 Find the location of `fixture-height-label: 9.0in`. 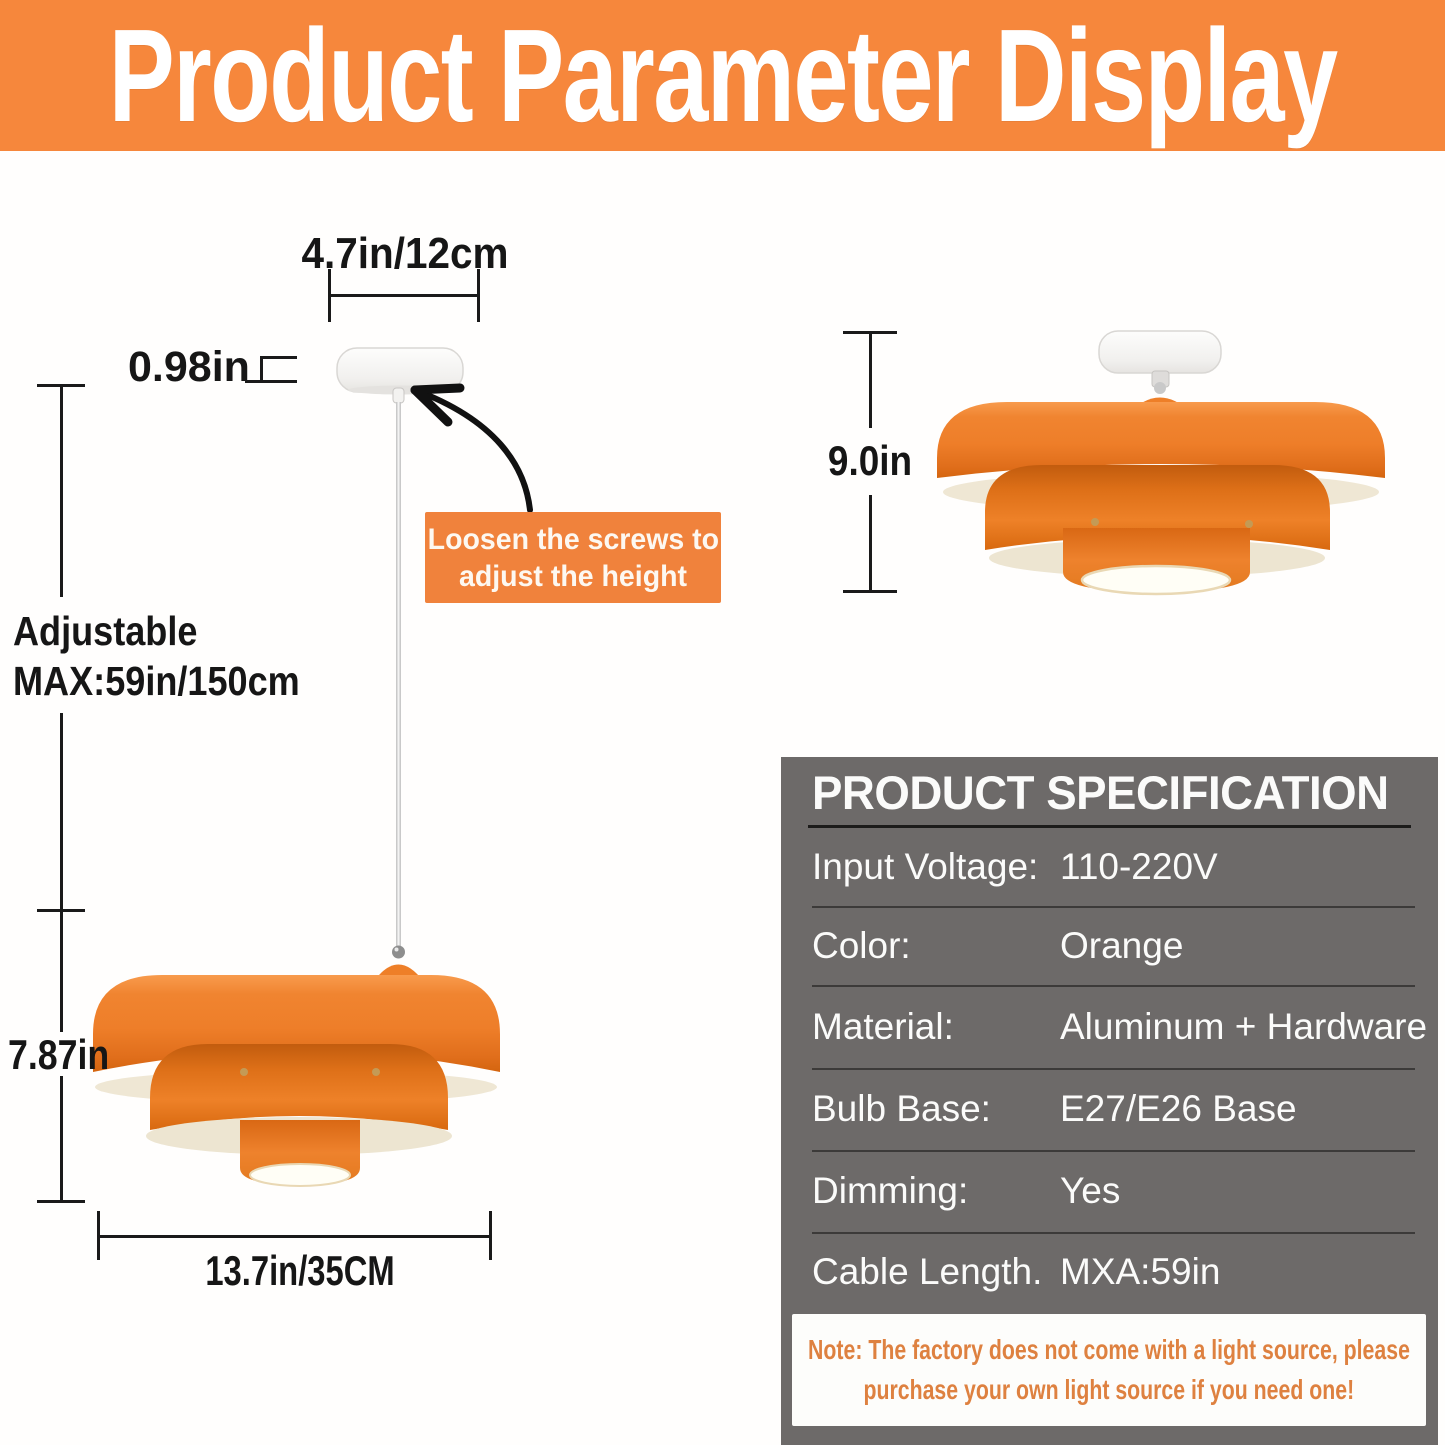

fixture-height-label: 9.0in is located at coordinates (870, 460).